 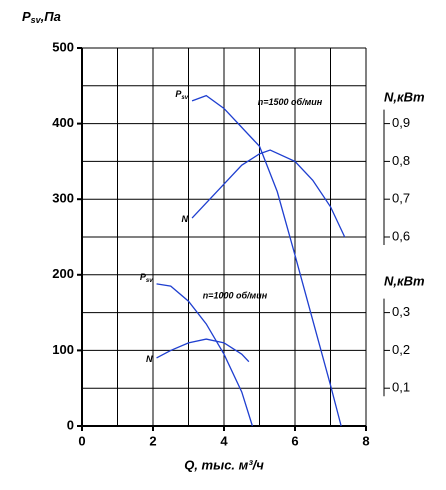 What do you see at coordinates (401, 198) in the screenshot?
I see `right-tick-label: 0,7` at bounding box center [401, 198].